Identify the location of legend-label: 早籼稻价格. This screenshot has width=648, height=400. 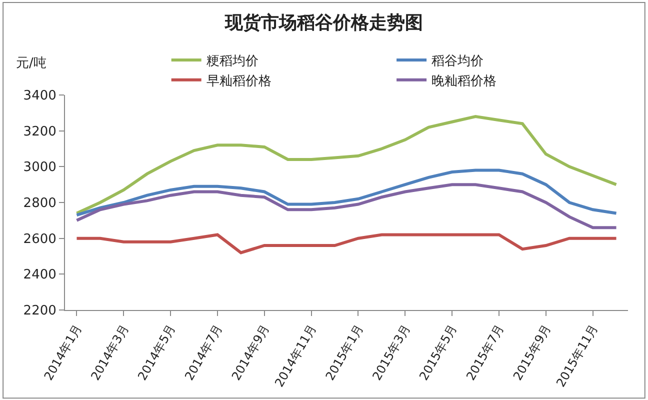
(239, 81).